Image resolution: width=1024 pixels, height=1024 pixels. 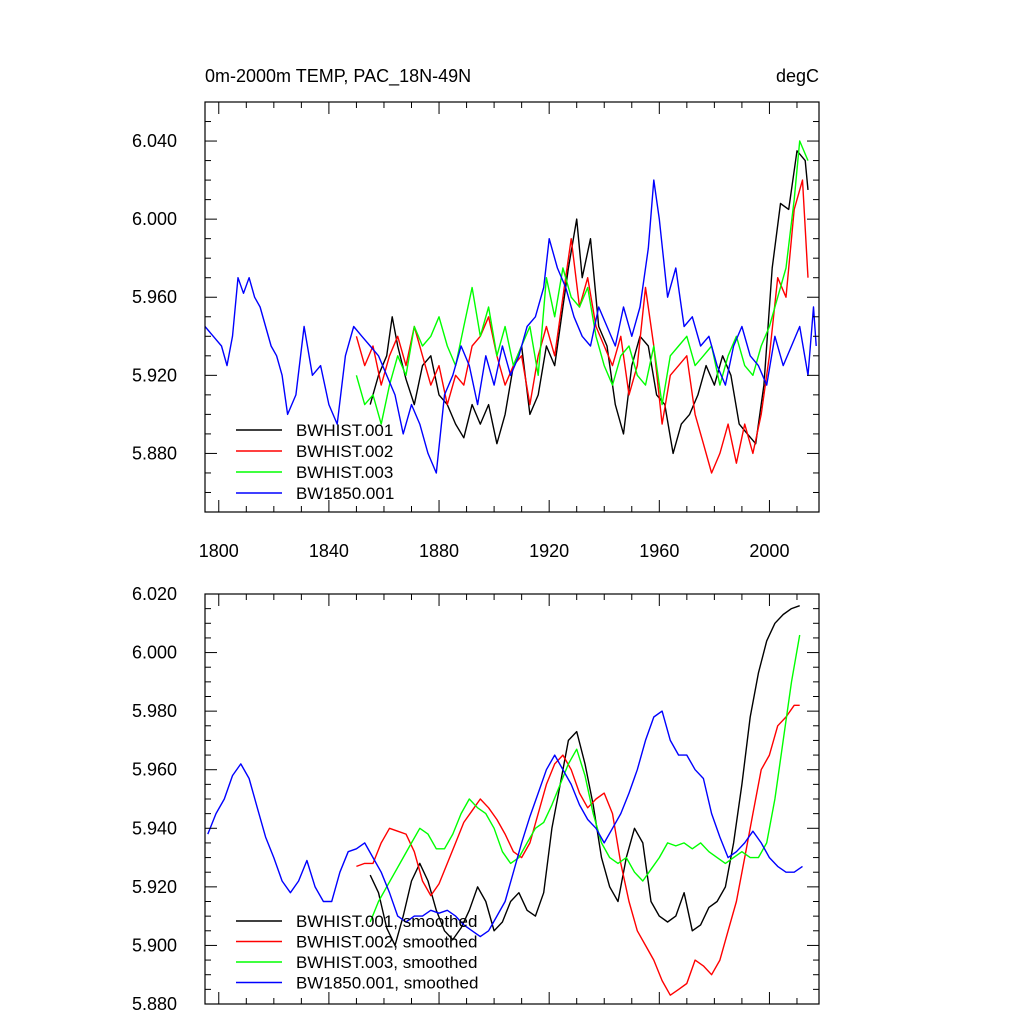 What do you see at coordinates (439, 551) in the screenshot?
I see `x-tick-label: 1880` at bounding box center [439, 551].